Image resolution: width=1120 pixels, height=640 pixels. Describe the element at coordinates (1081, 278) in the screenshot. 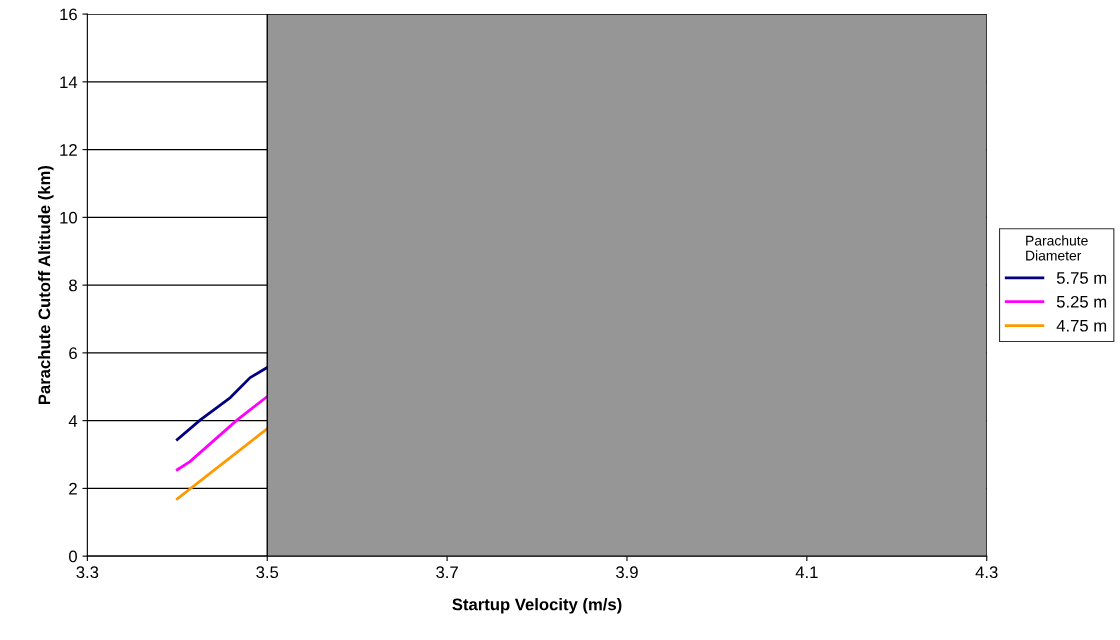

I see `legend-label: 5.75 m` at that location.